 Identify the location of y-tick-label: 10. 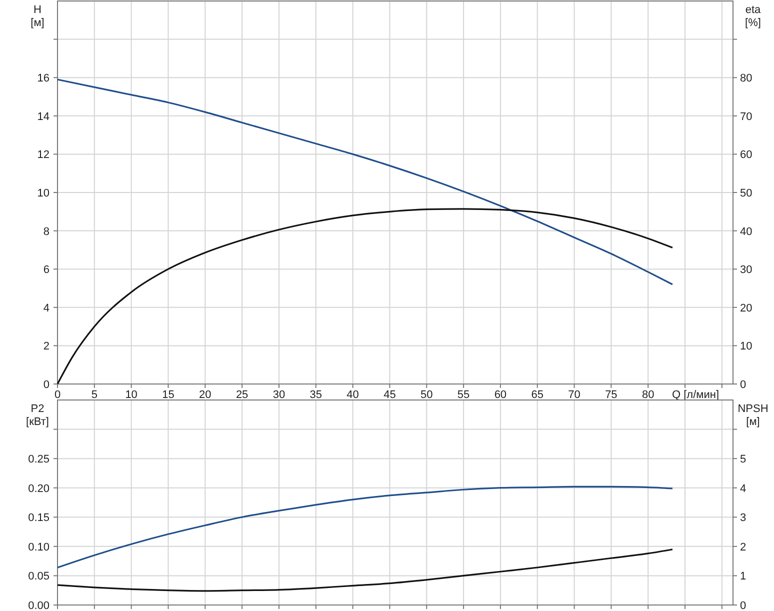
(43, 194).